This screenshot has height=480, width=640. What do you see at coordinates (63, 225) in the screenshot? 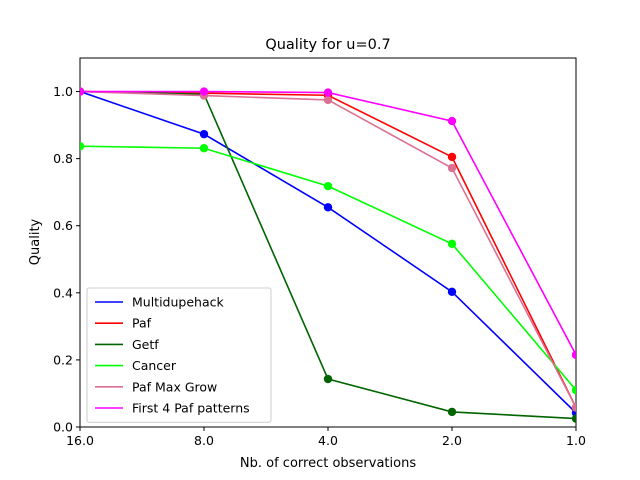
I see `y-tick-label: 0.6` at bounding box center [63, 225].